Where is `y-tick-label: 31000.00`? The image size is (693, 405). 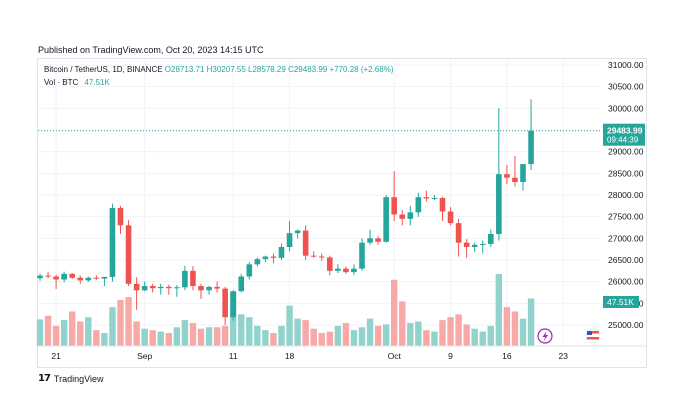 y-tick-label: 31000.00 is located at coordinates (626, 65).